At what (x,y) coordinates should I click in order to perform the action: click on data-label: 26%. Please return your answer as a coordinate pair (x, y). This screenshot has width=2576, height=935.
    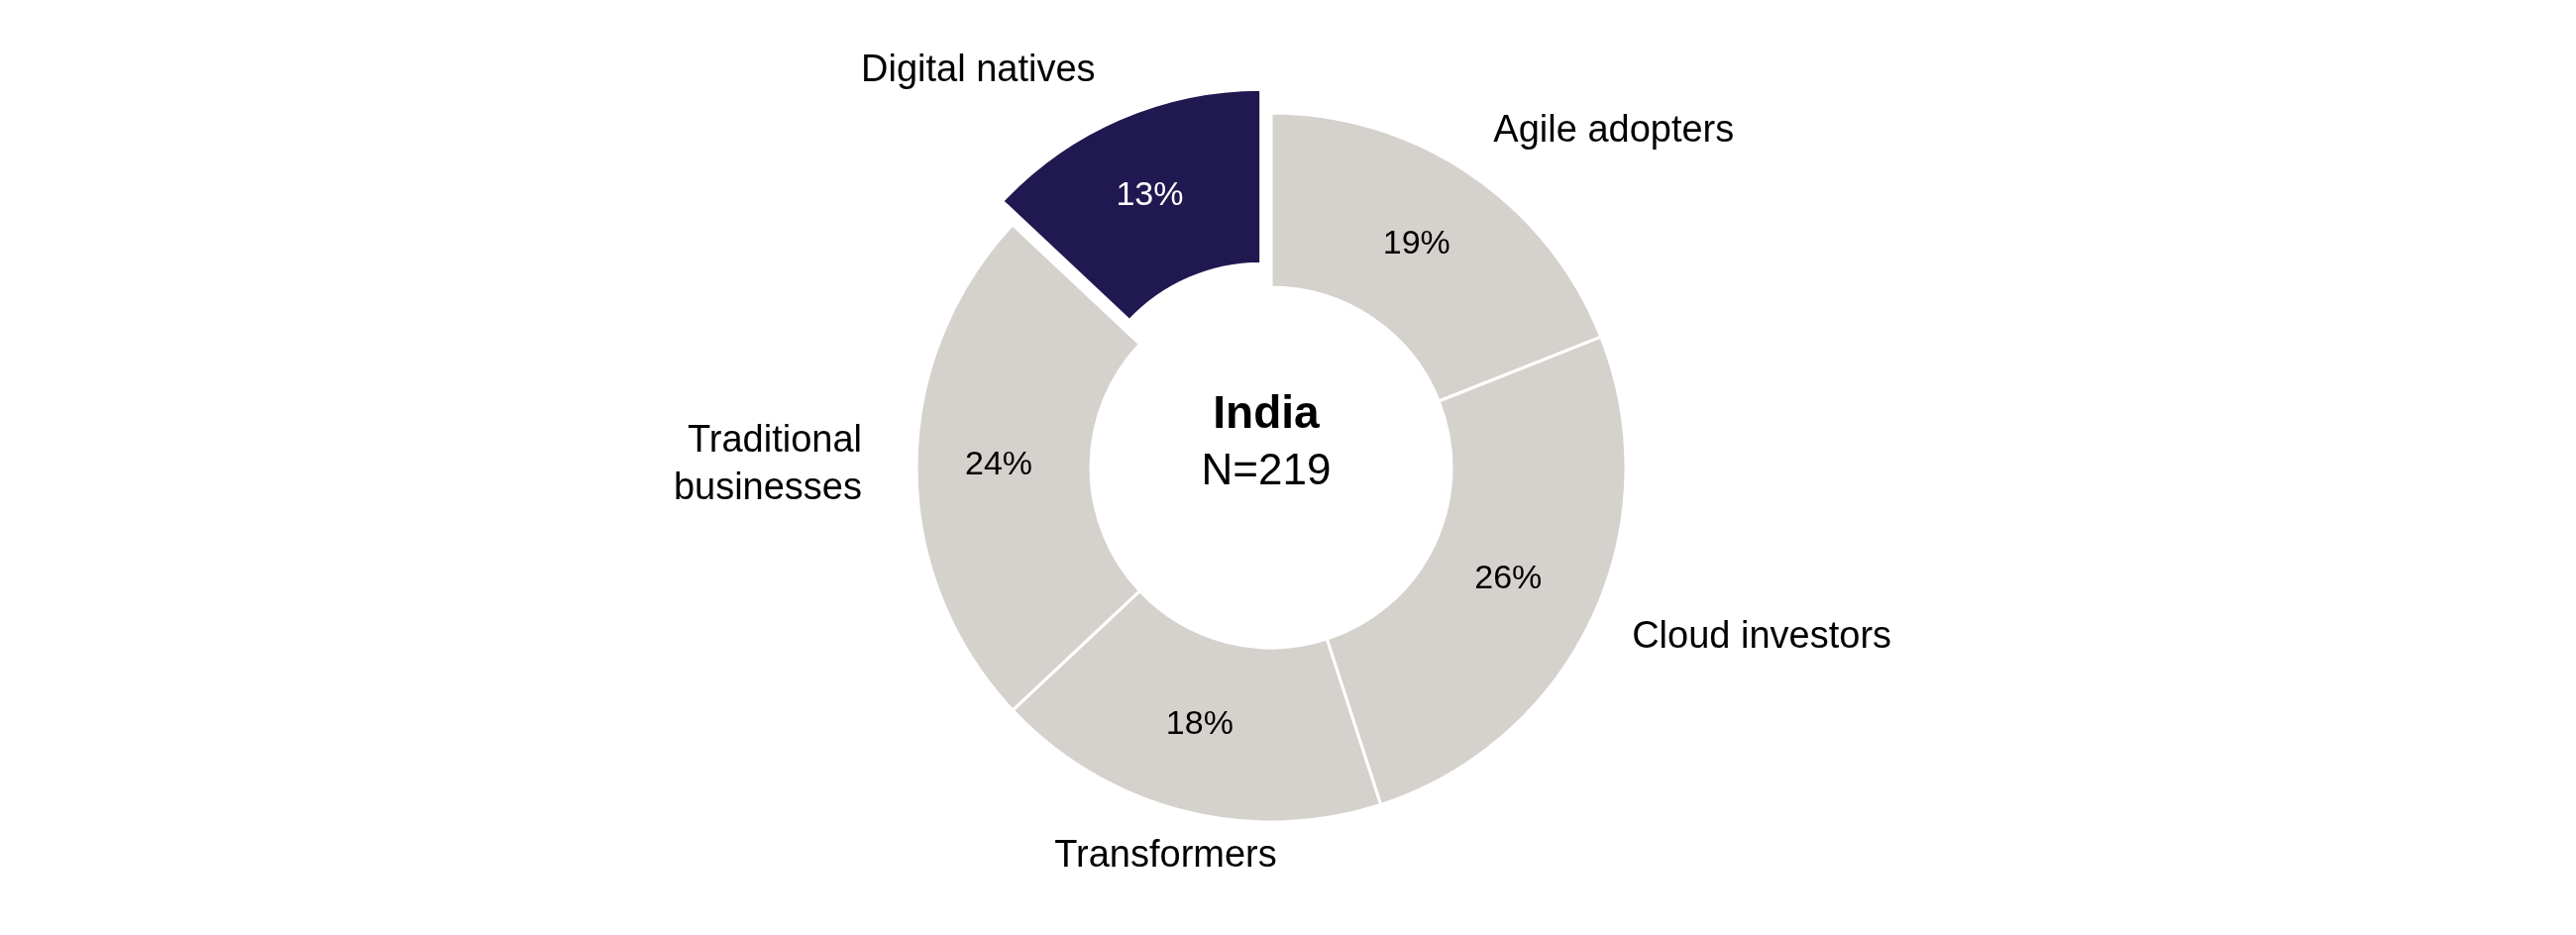
    Looking at the image, I should click on (1508, 576).